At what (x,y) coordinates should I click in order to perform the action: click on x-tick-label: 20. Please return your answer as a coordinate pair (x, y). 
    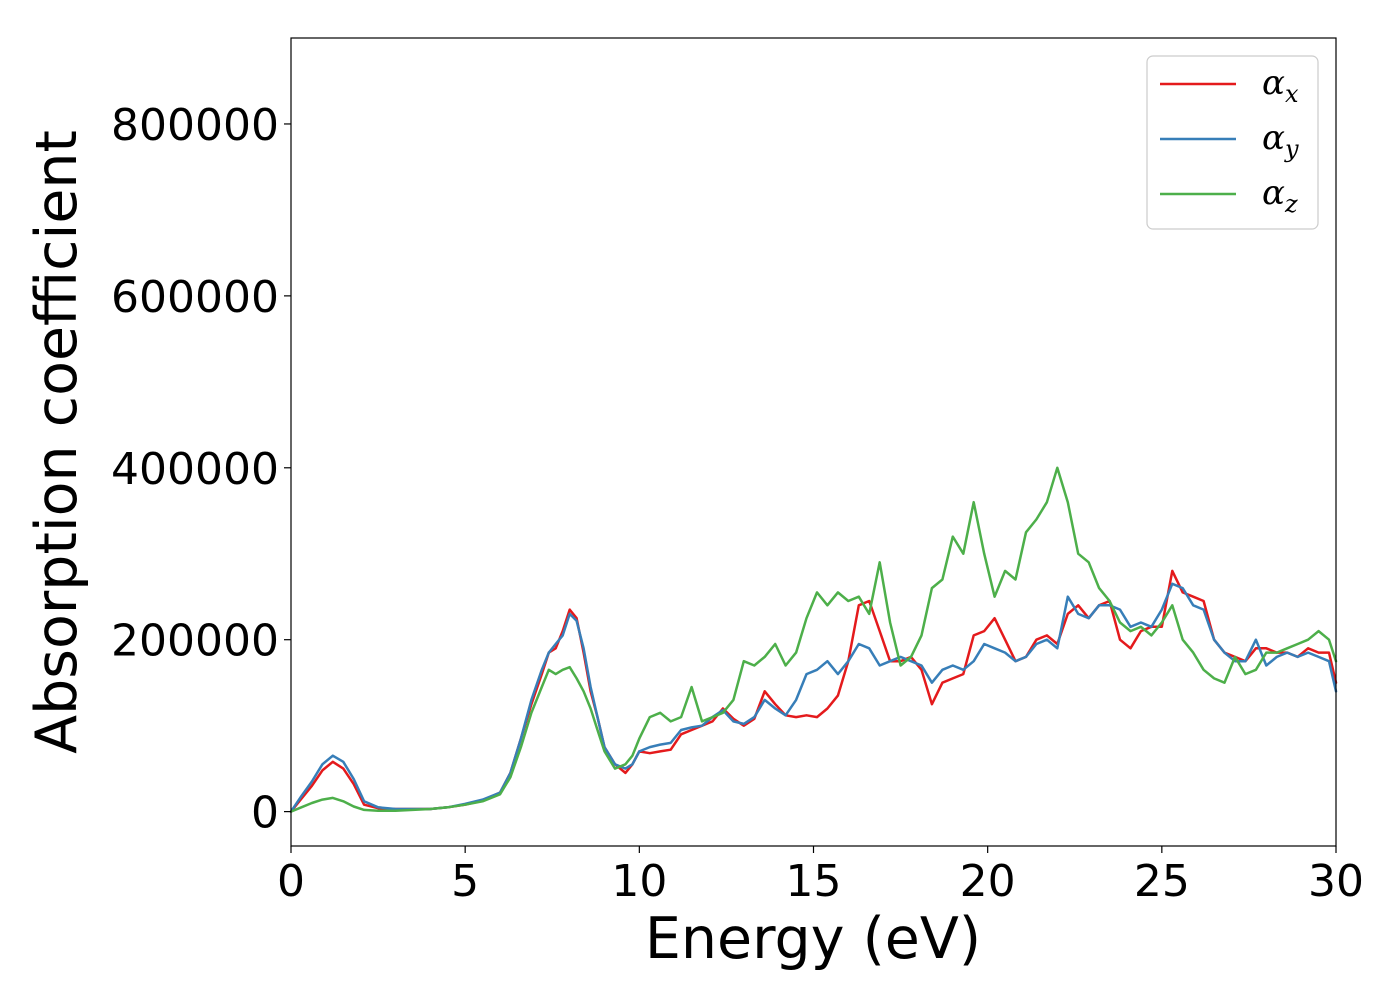
    Looking at the image, I should click on (988, 881).